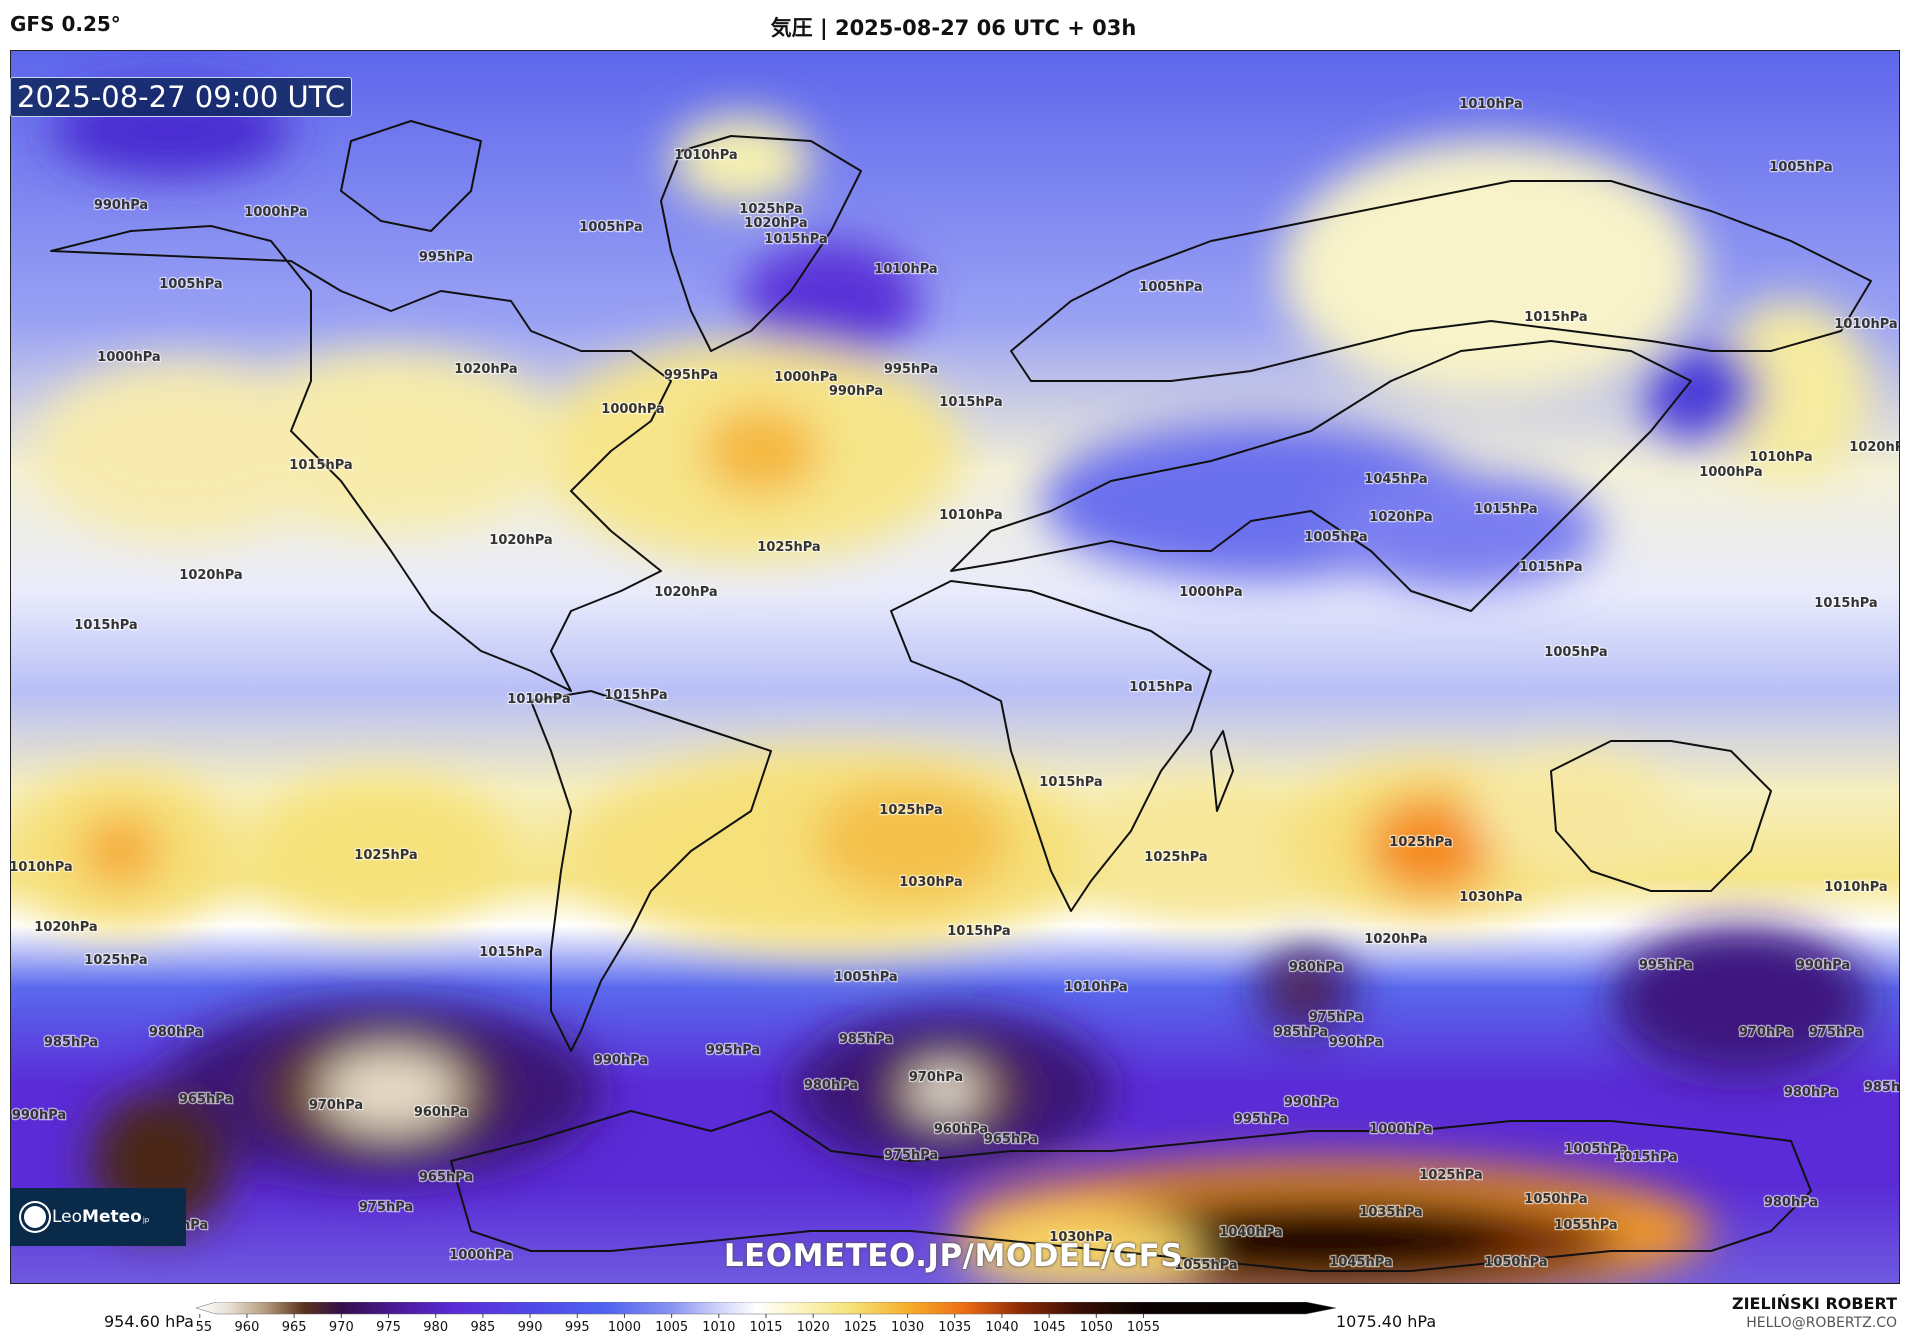 This screenshot has width=1907, height=1338. Describe the element at coordinates (1814, 1312) in the screenshot. I see `author-credit: ZIELIŃSKI ROBERT HELLO@ROBERTZ.CO` at that location.